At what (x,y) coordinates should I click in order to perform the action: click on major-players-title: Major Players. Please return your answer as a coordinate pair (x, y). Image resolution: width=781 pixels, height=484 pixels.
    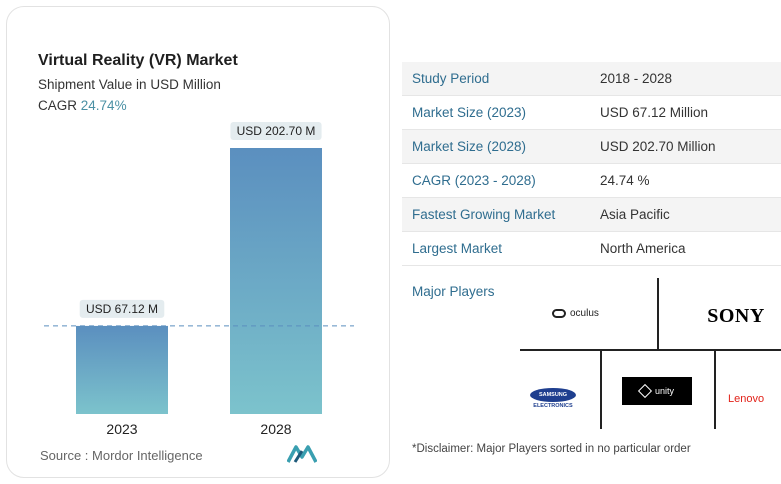
    Looking at the image, I should click on (453, 291).